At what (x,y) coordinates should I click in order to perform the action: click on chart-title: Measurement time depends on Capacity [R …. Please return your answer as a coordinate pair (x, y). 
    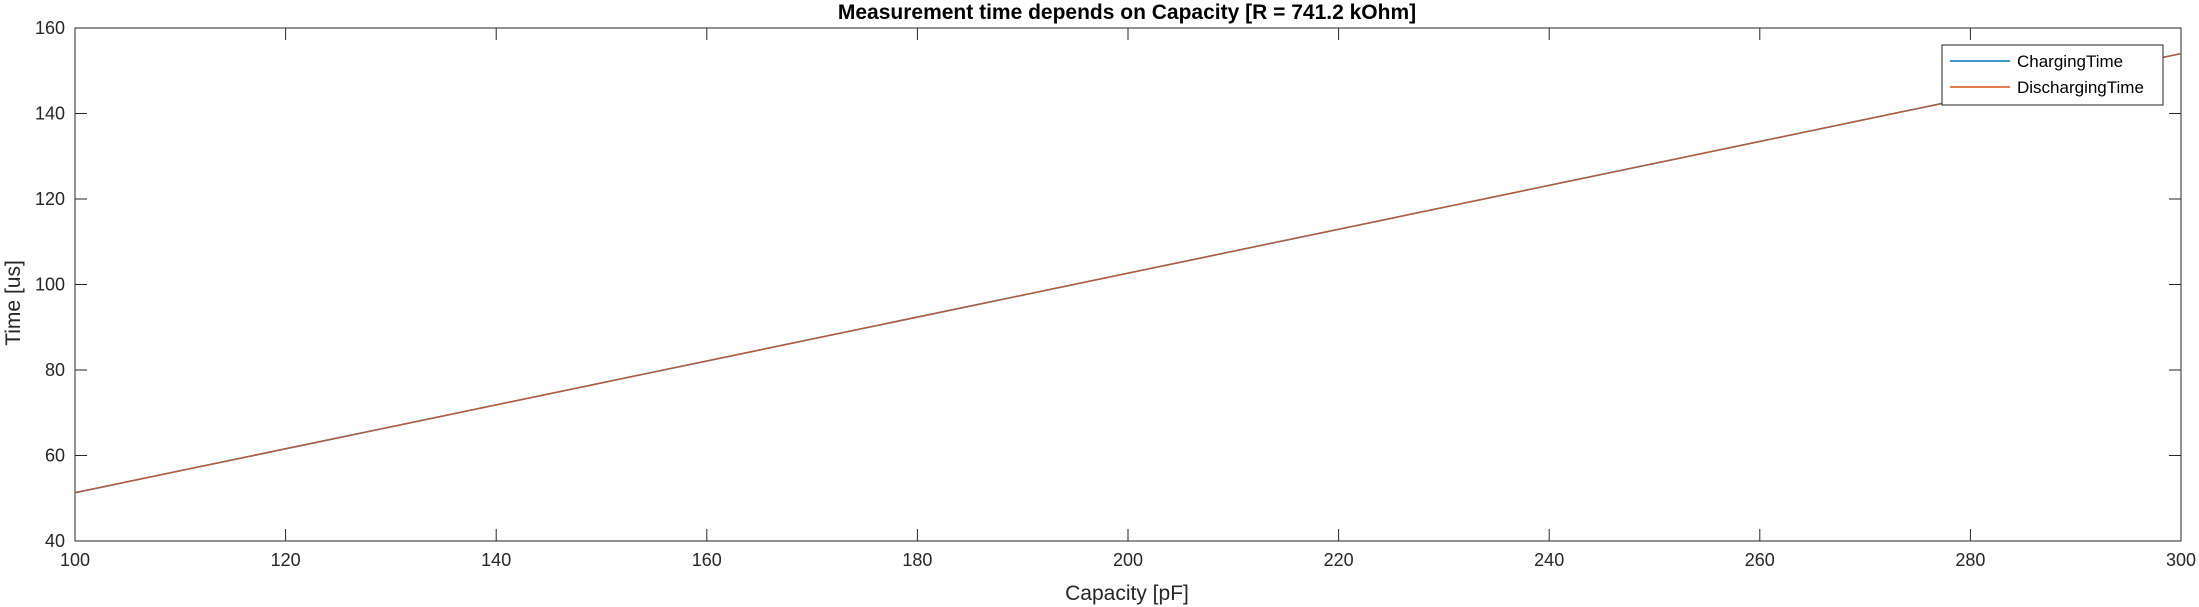
    Looking at the image, I should click on (1127, 12).